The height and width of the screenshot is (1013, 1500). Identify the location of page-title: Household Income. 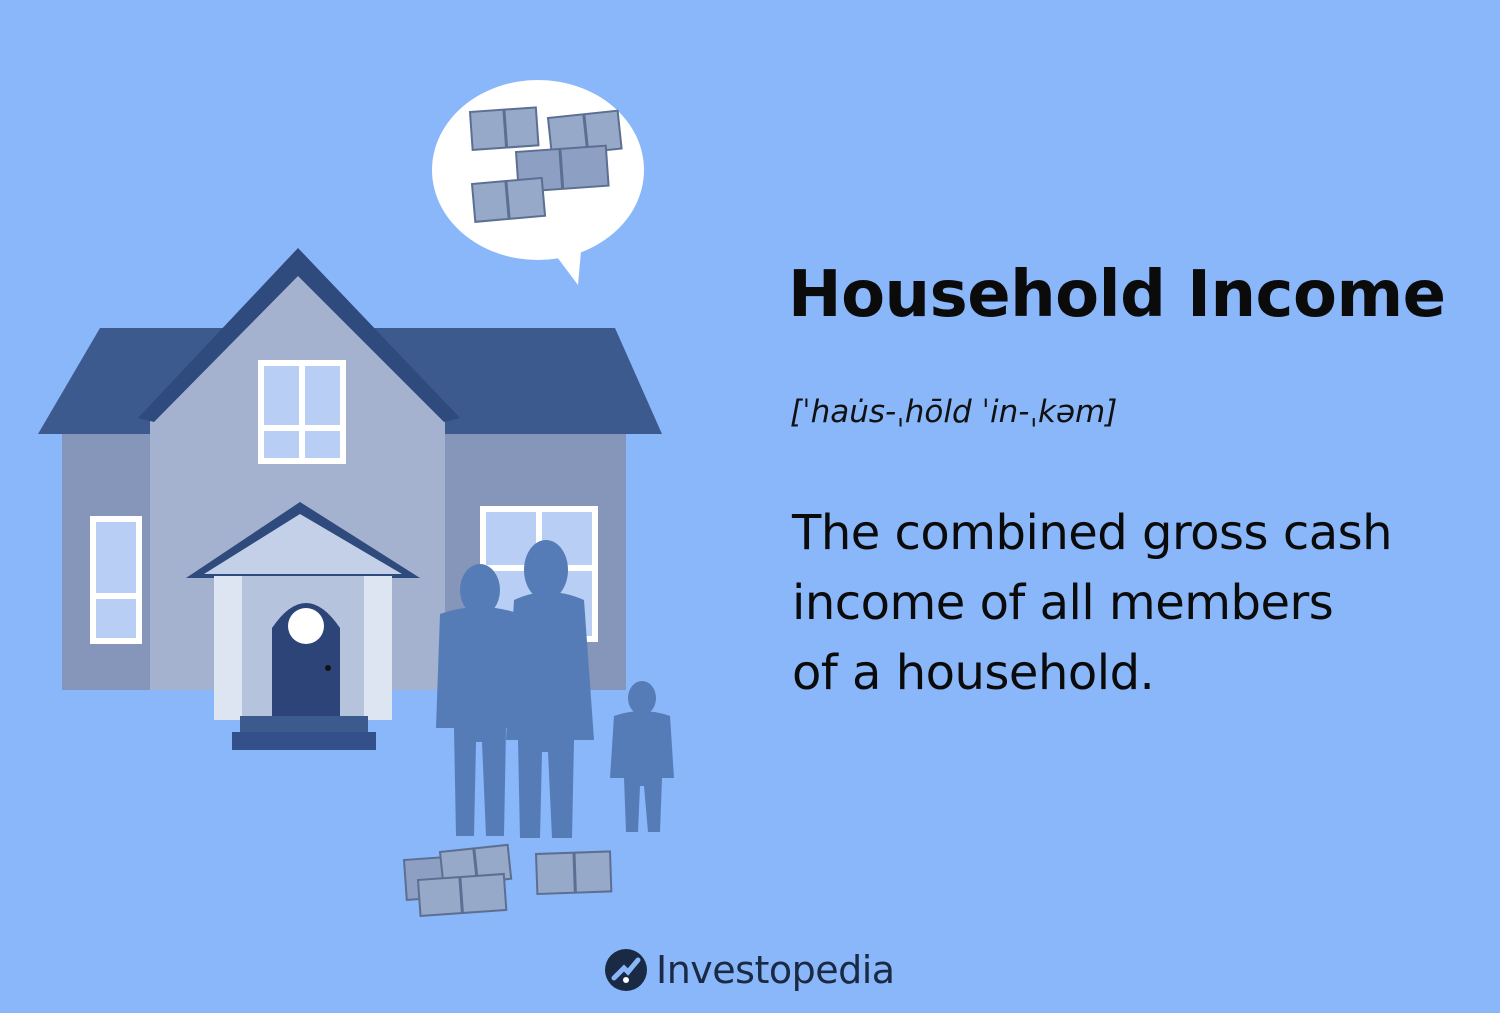
(1117, 295).